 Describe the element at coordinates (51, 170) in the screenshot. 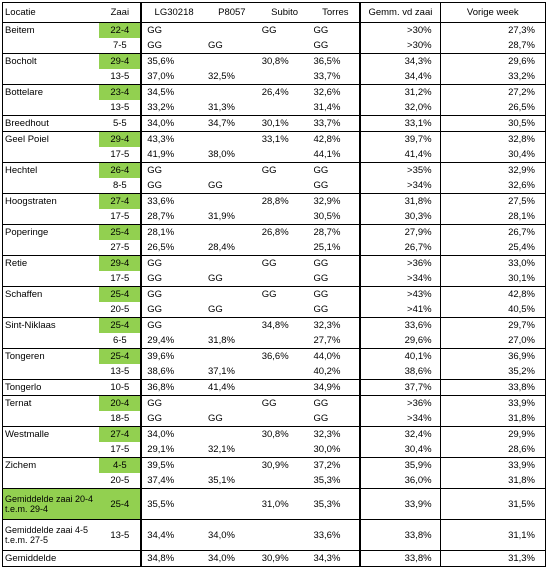

I see `location-cell: Hechtel` at that location.